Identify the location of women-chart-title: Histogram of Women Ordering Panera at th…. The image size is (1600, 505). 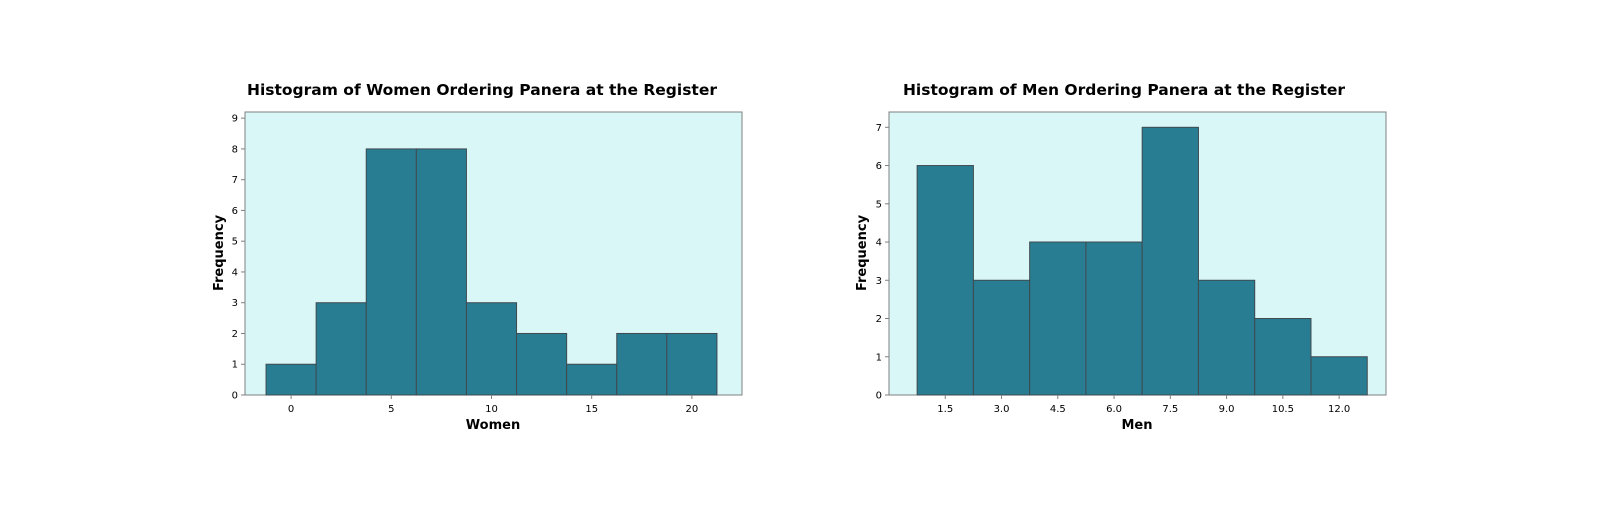
(482, 90).